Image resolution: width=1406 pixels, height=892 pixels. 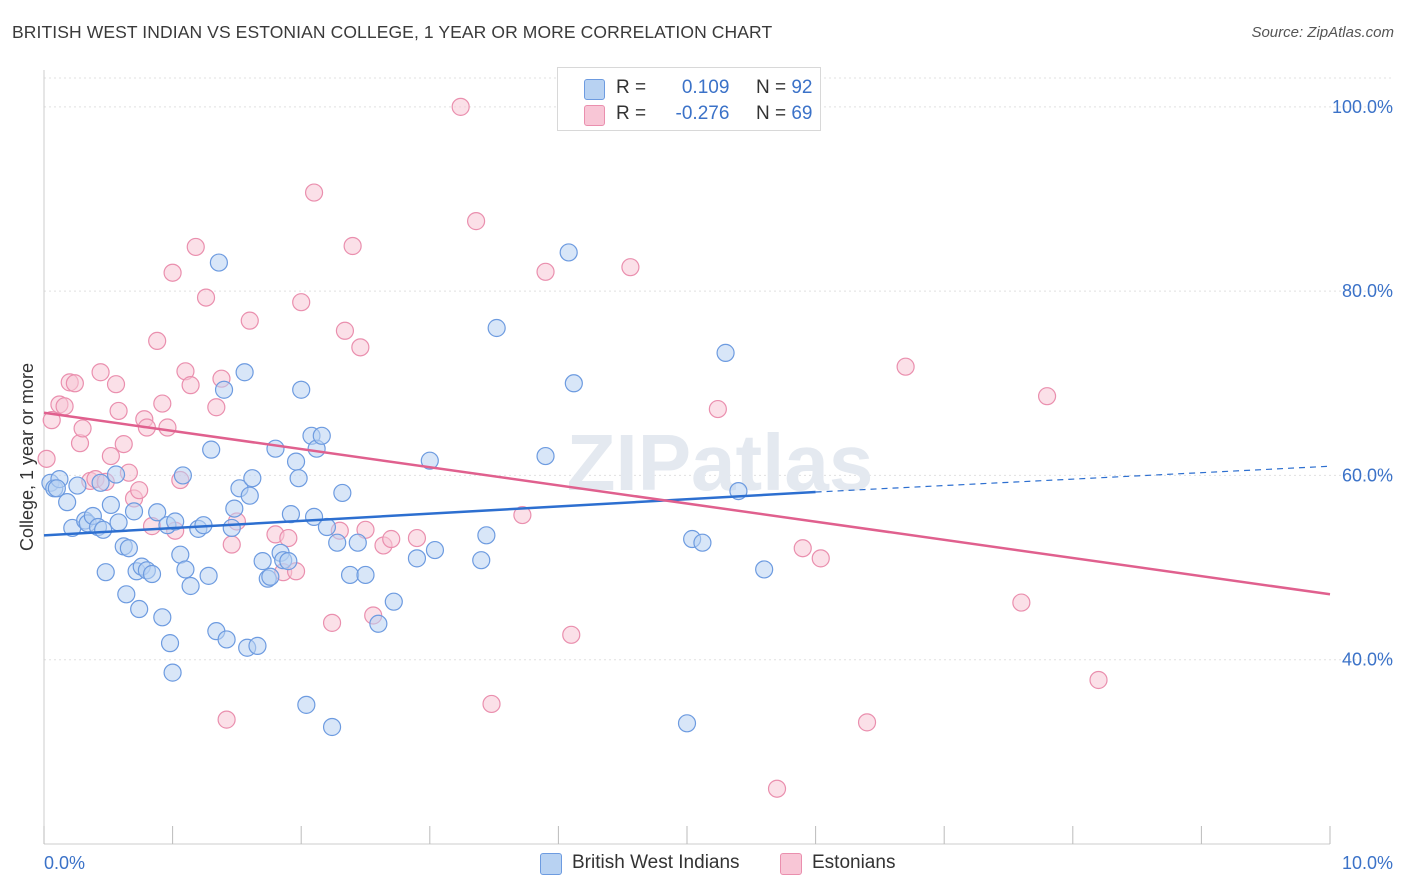 I want to click on bottom-legend-label: British West Indians, so click(x=656, y=862).